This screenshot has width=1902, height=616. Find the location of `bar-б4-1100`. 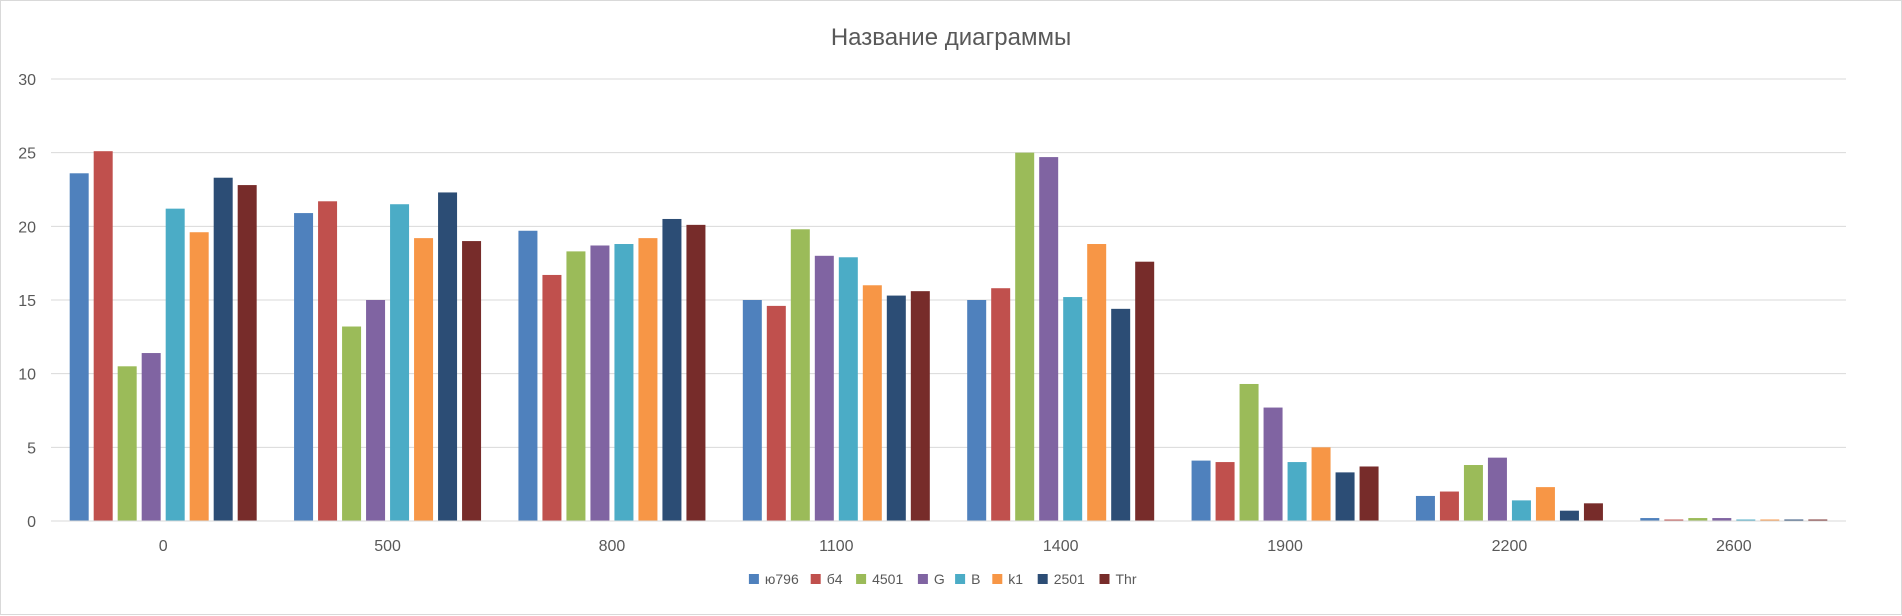

bar-б4-1100 is located at coordinates (776, 413).